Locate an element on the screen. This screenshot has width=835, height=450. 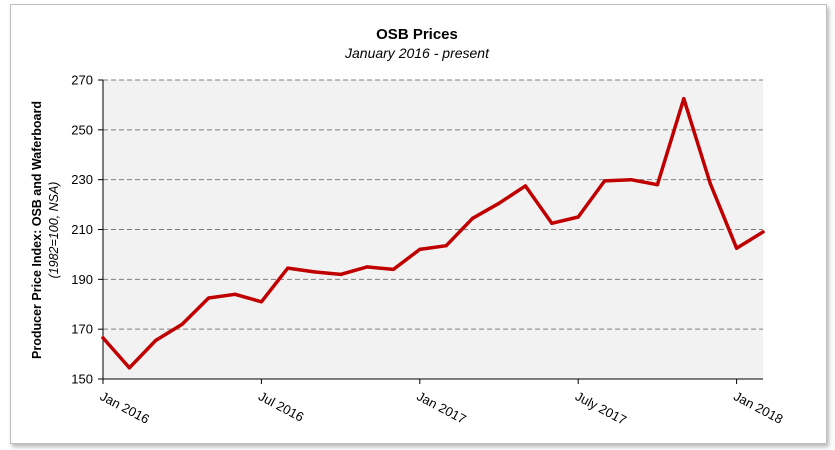
y-tick-label: 250 is located at coordinates (82, 129).